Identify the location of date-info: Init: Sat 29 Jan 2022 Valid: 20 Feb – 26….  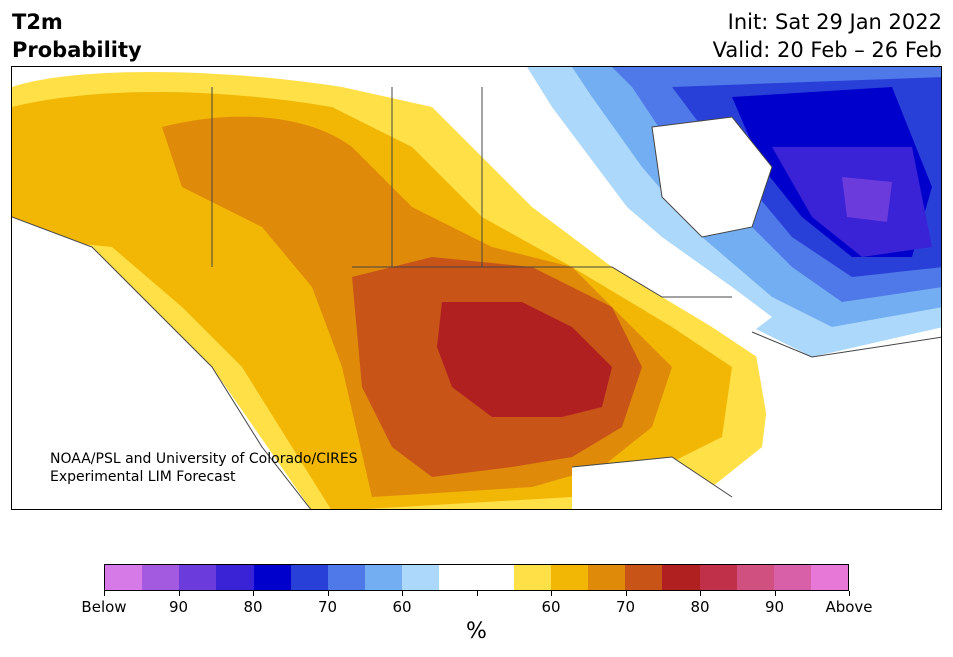
(827, 36).